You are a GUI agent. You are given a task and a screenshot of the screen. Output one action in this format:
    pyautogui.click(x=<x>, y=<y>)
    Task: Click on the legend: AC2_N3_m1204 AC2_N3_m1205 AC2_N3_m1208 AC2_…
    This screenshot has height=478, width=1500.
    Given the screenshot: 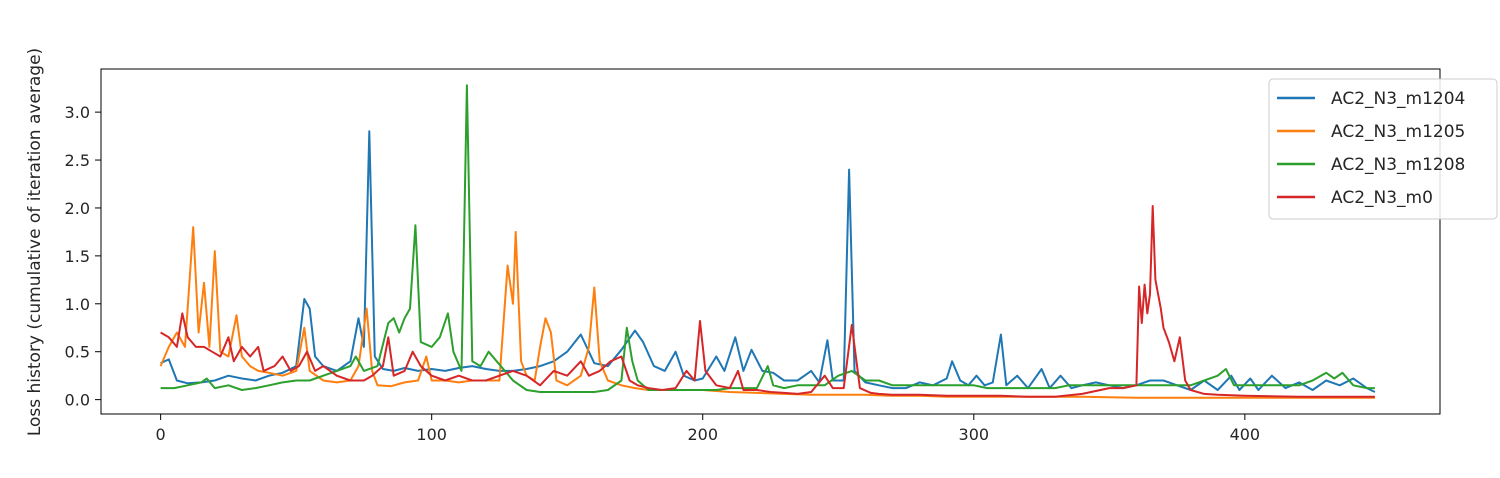 What is the action you would take?
    pyautogui.click(x=1383, y=149)
    